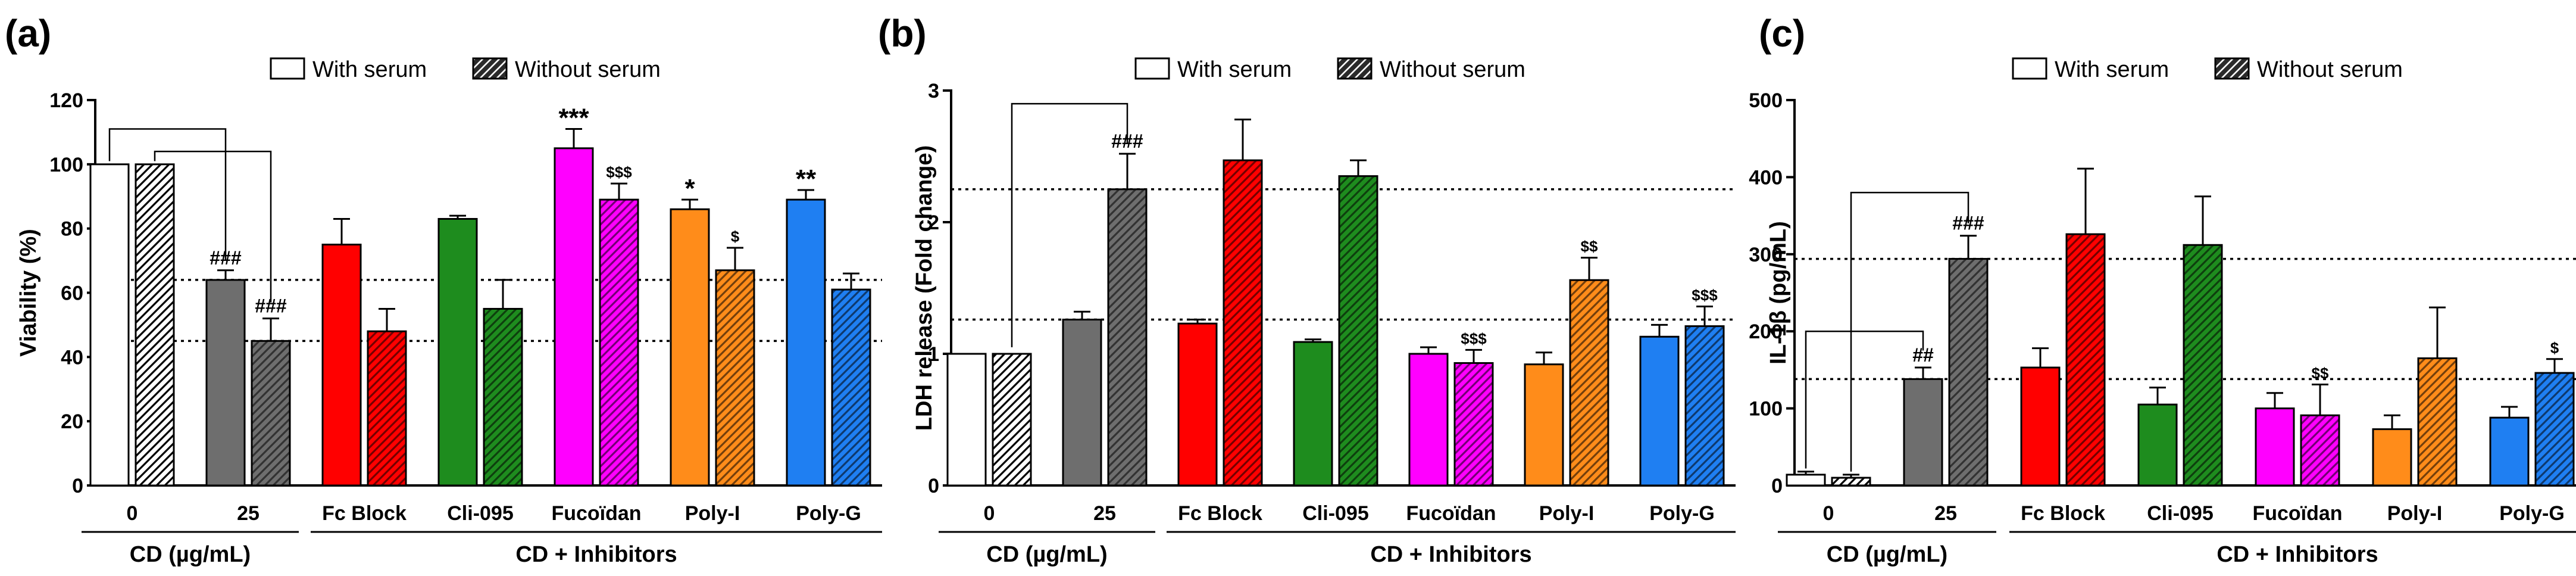  Describe the element at coordinates (72, 229) in the screenshot. I see `y-tick-label: 80` at that location.